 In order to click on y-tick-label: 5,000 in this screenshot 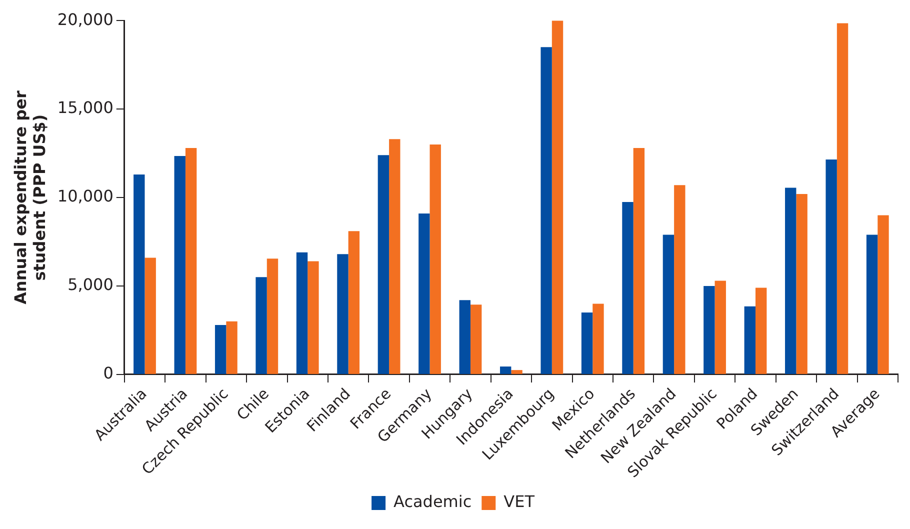, I will do `click(91, 284)`.